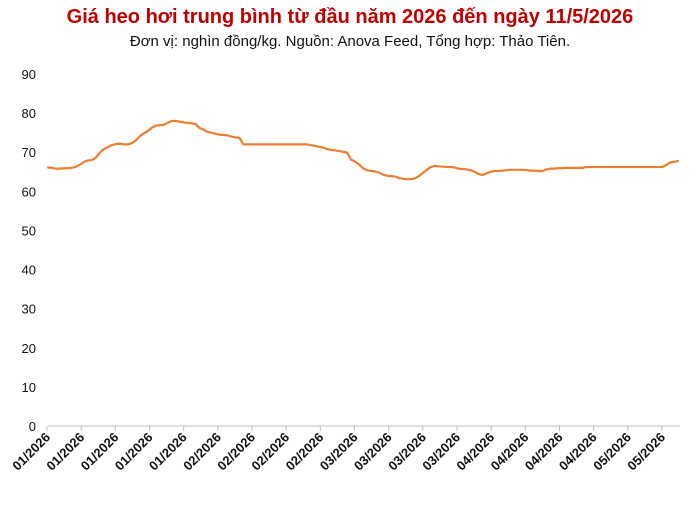  Describe the element at coordinates (646, 452) in the screenshot. I see `x-tick-label: 05/2026` at that location.